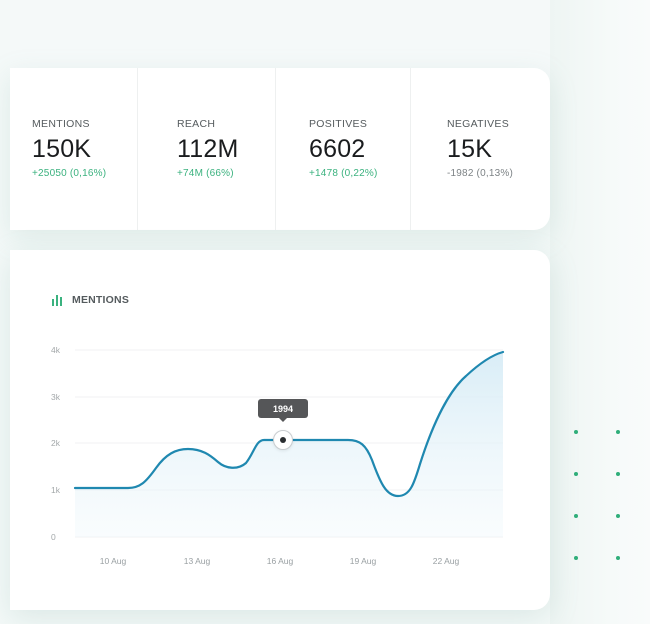 Image resolution: width=650 pixels, height=624 pixels. Describe the element at coordinates (283, 408) in the screenshot. I see `chart-tooltip: 1994` at that location.